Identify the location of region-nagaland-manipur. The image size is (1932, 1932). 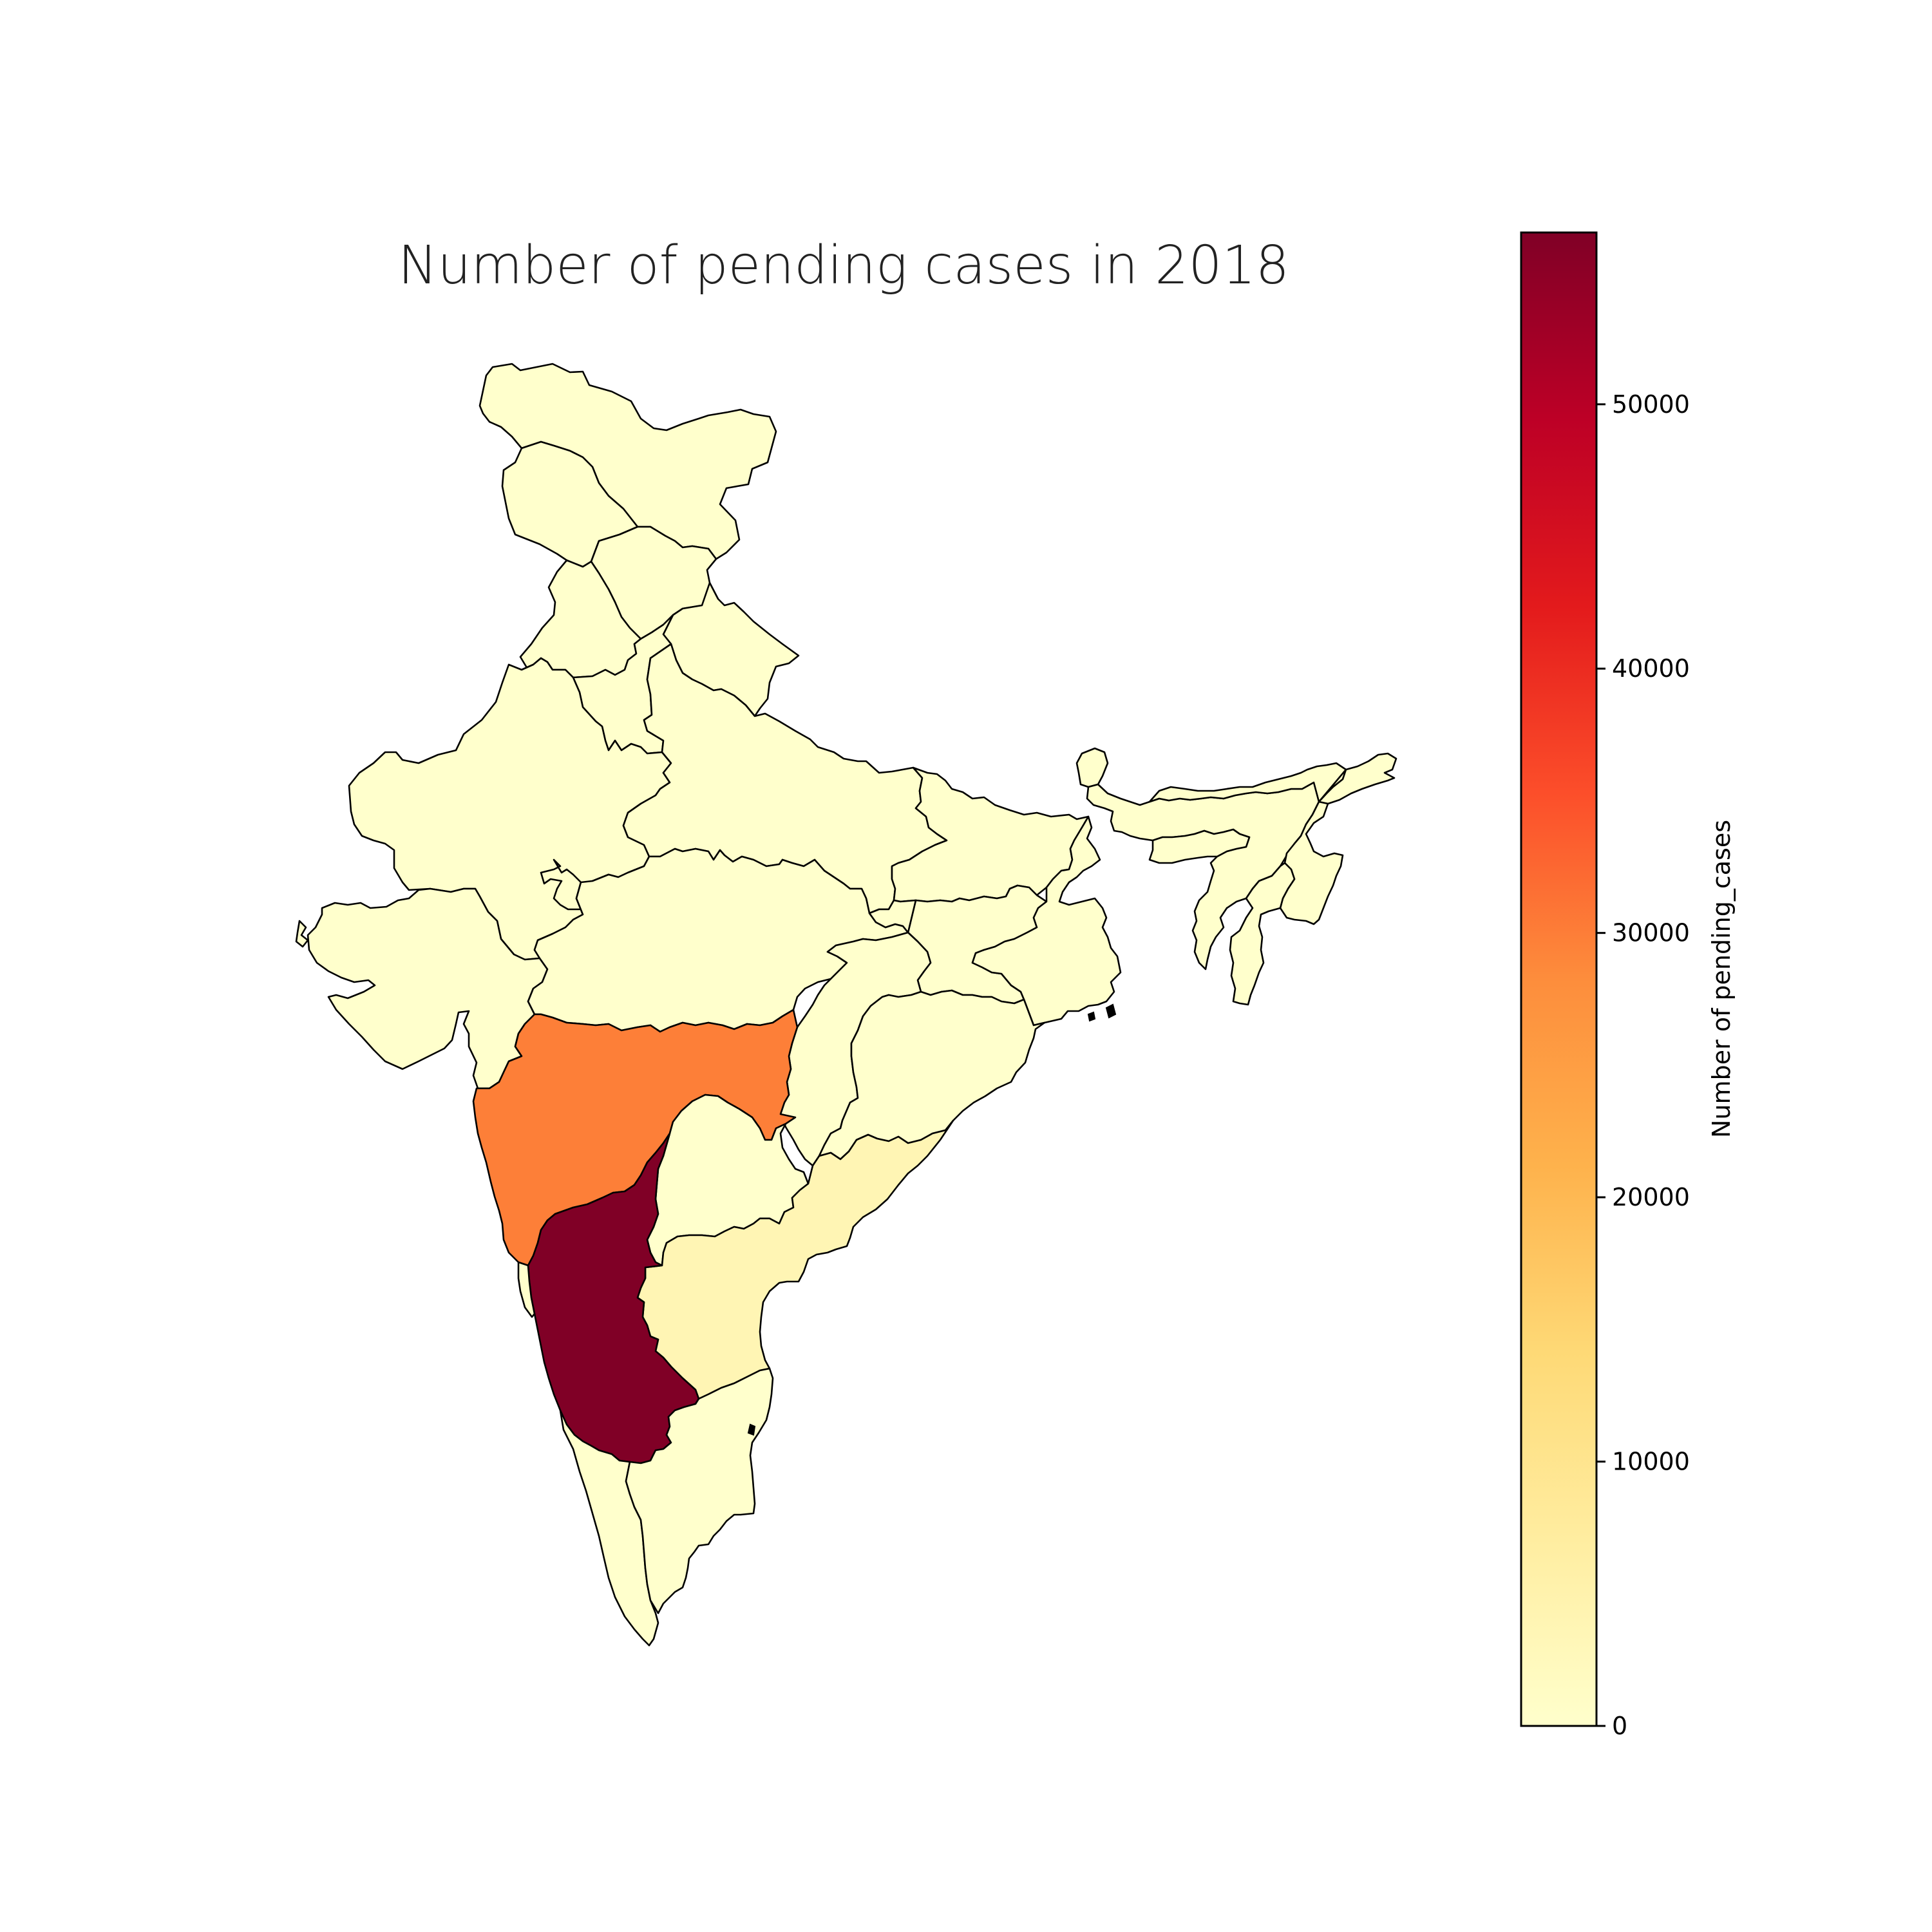
(1311, 862).